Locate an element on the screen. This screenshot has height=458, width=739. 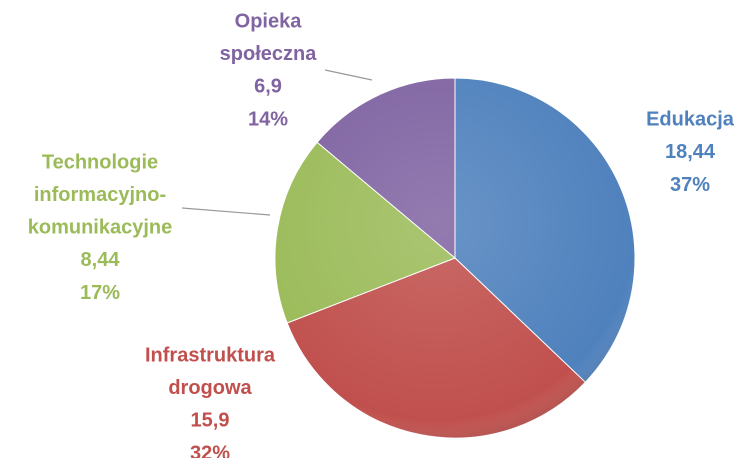
value-label: 15,9 is located at coordinates (210, 420).